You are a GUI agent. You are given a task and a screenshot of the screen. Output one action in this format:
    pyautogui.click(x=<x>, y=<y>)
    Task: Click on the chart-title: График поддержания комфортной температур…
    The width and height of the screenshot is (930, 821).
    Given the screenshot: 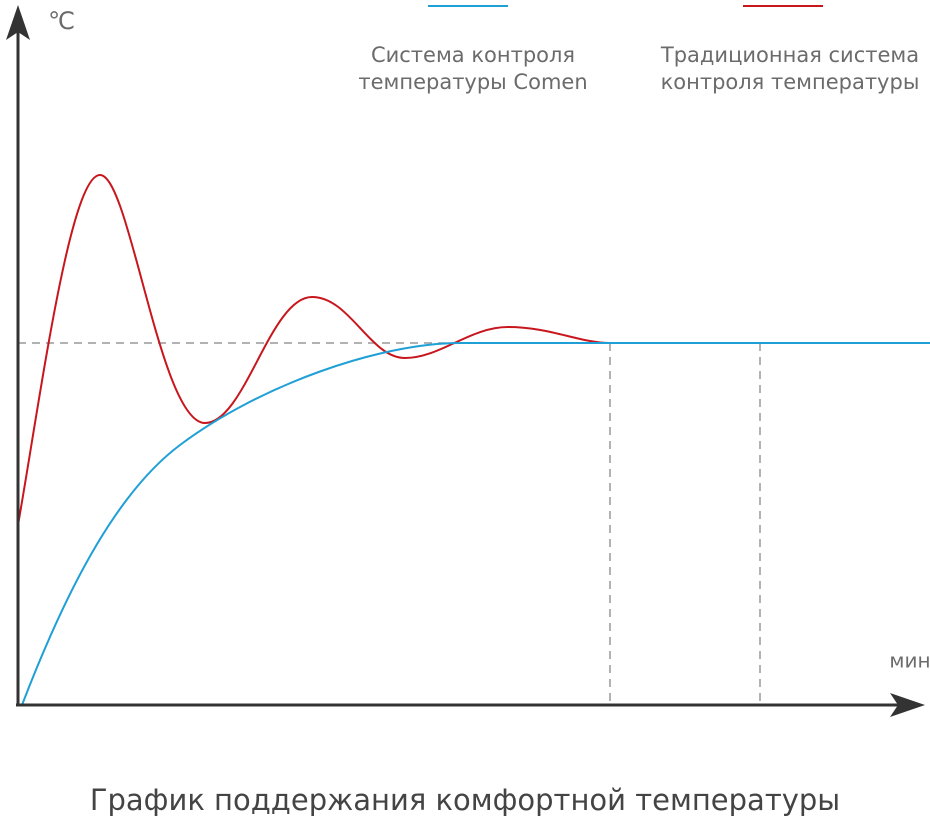 What is the action you would take?
    pyautogui.click(x=465, y=800)
    